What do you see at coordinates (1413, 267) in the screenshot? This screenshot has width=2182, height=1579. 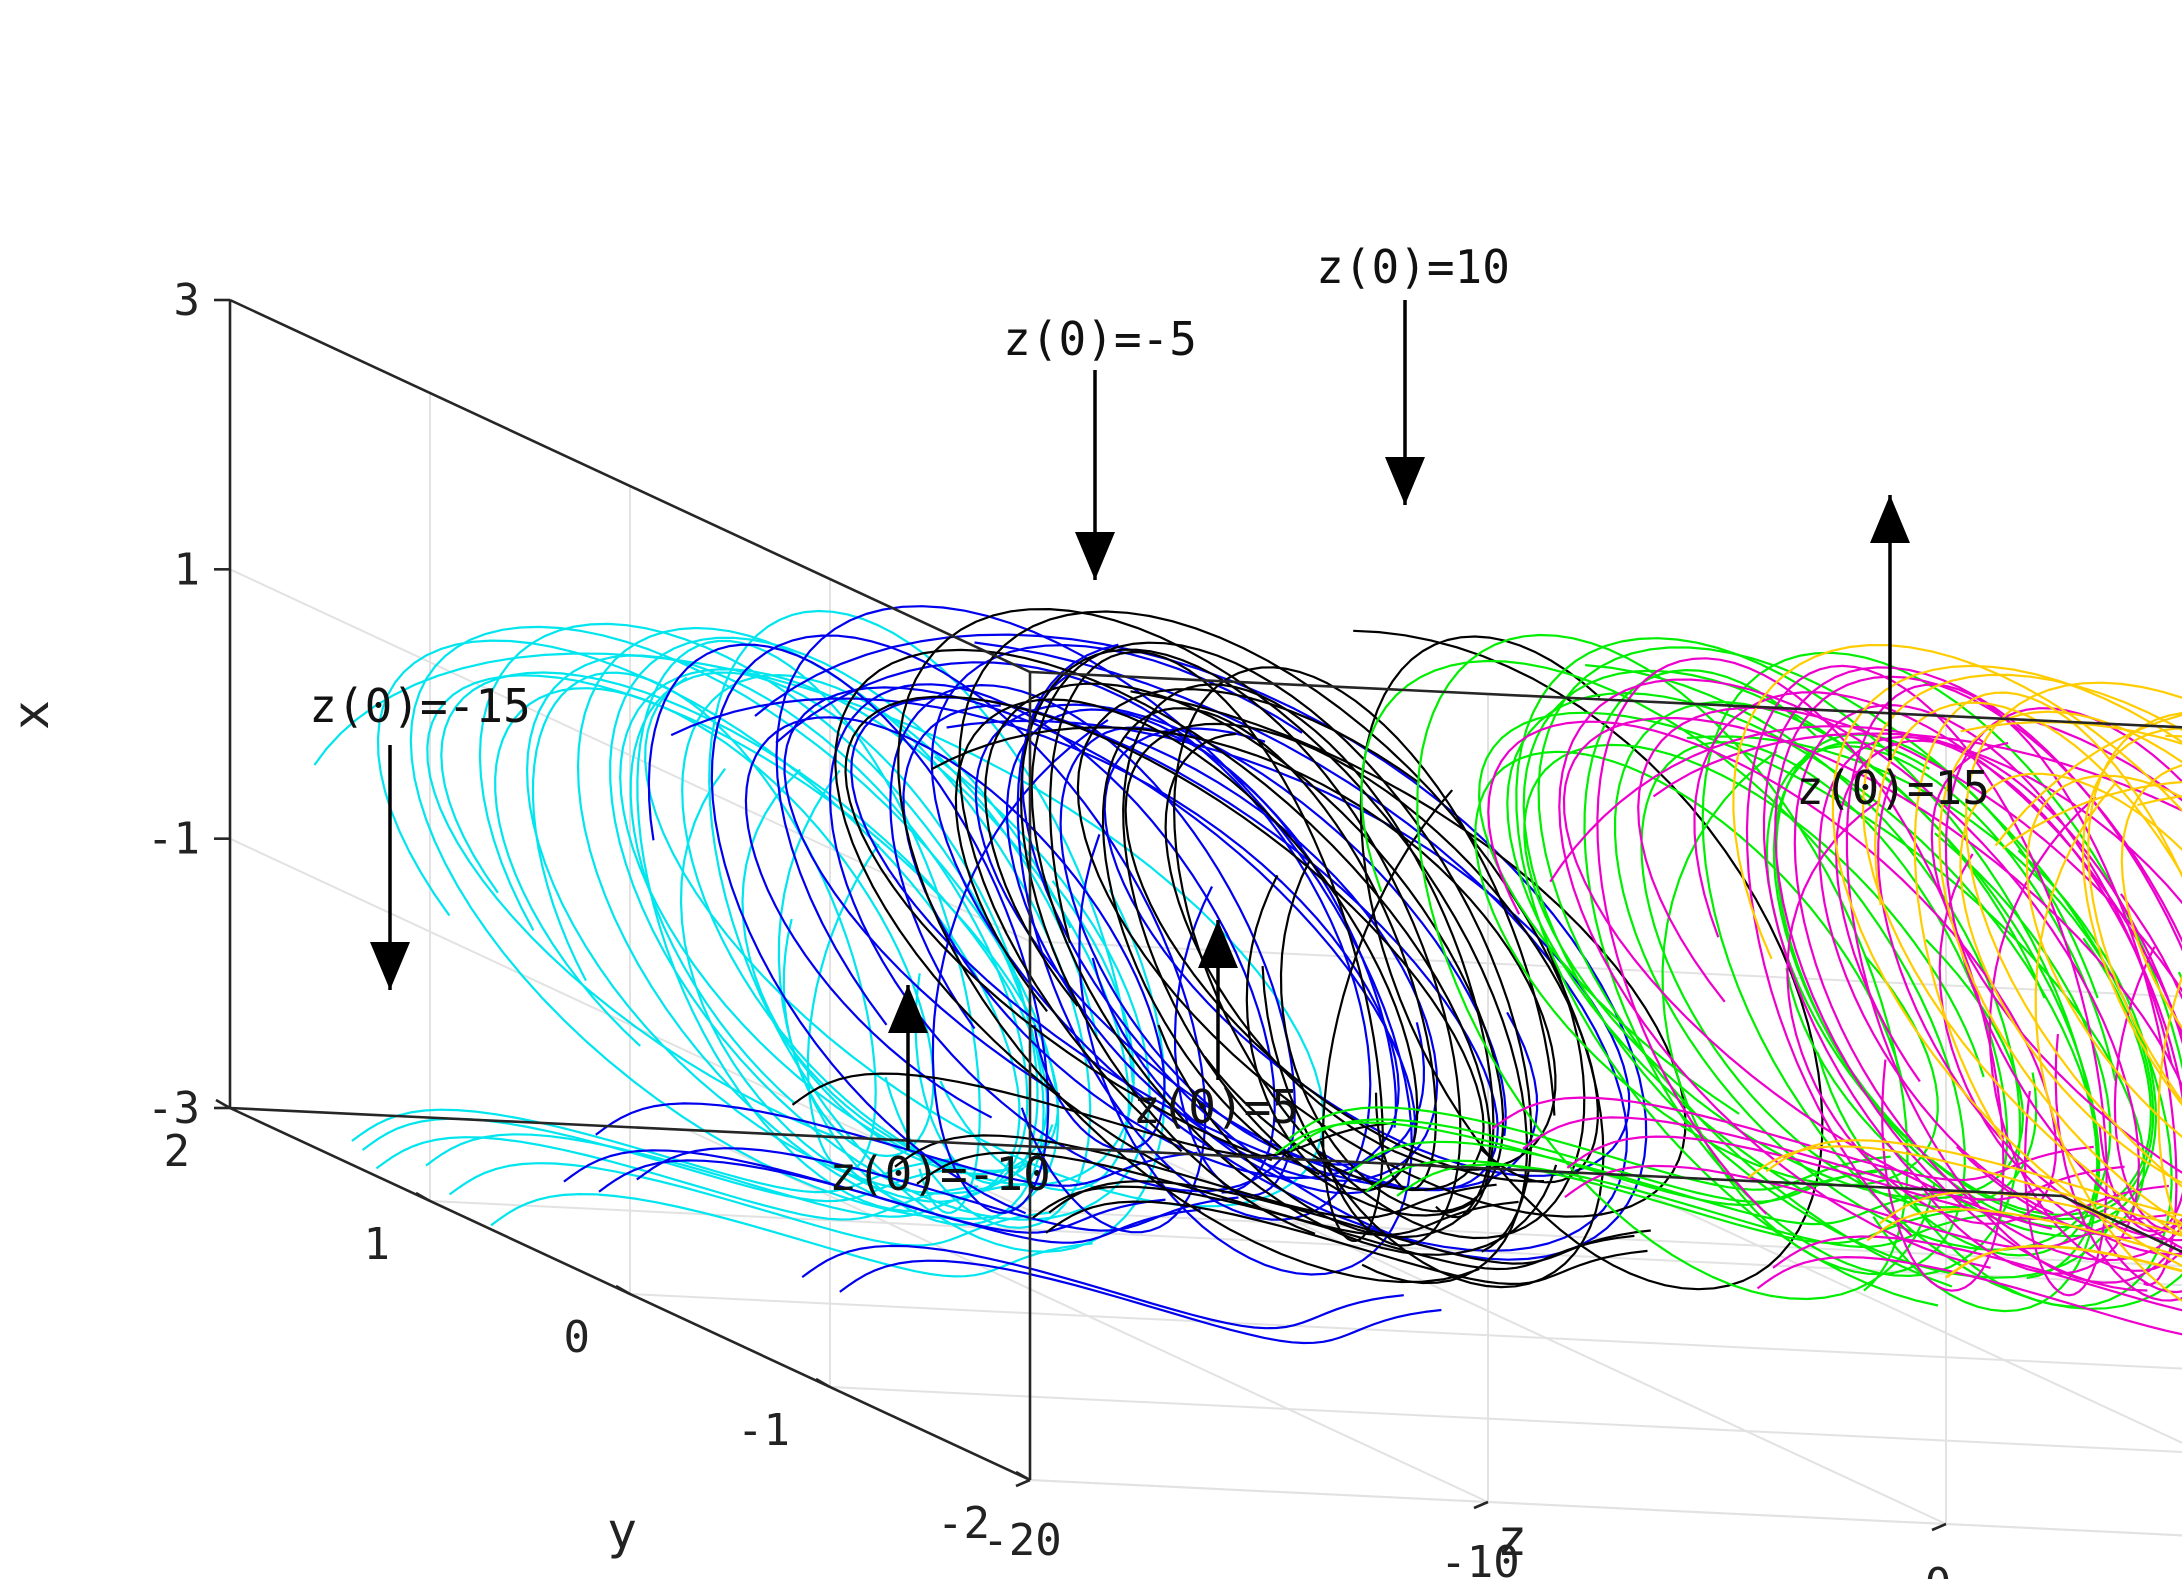 I see `annotation-label: z(0)=10` at bounding box center [1413, 267].